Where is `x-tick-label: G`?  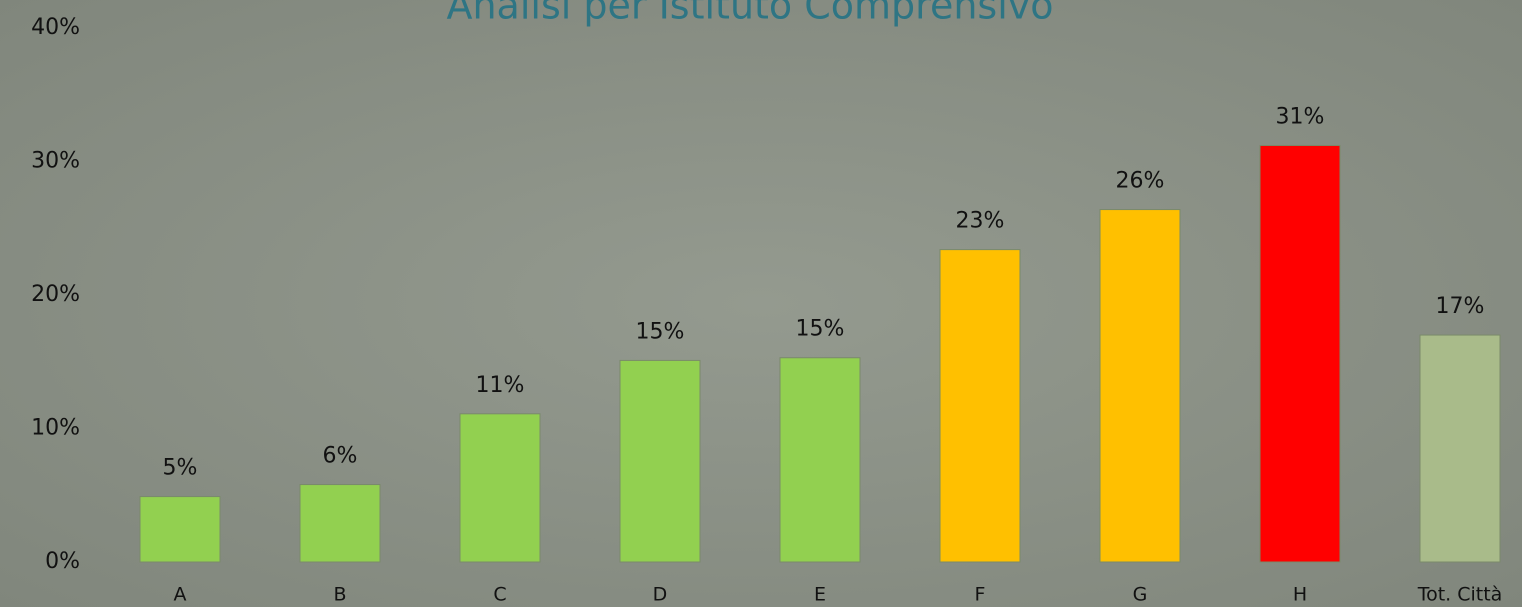 x-tick-label: G is located at coordinates (1140, 595).